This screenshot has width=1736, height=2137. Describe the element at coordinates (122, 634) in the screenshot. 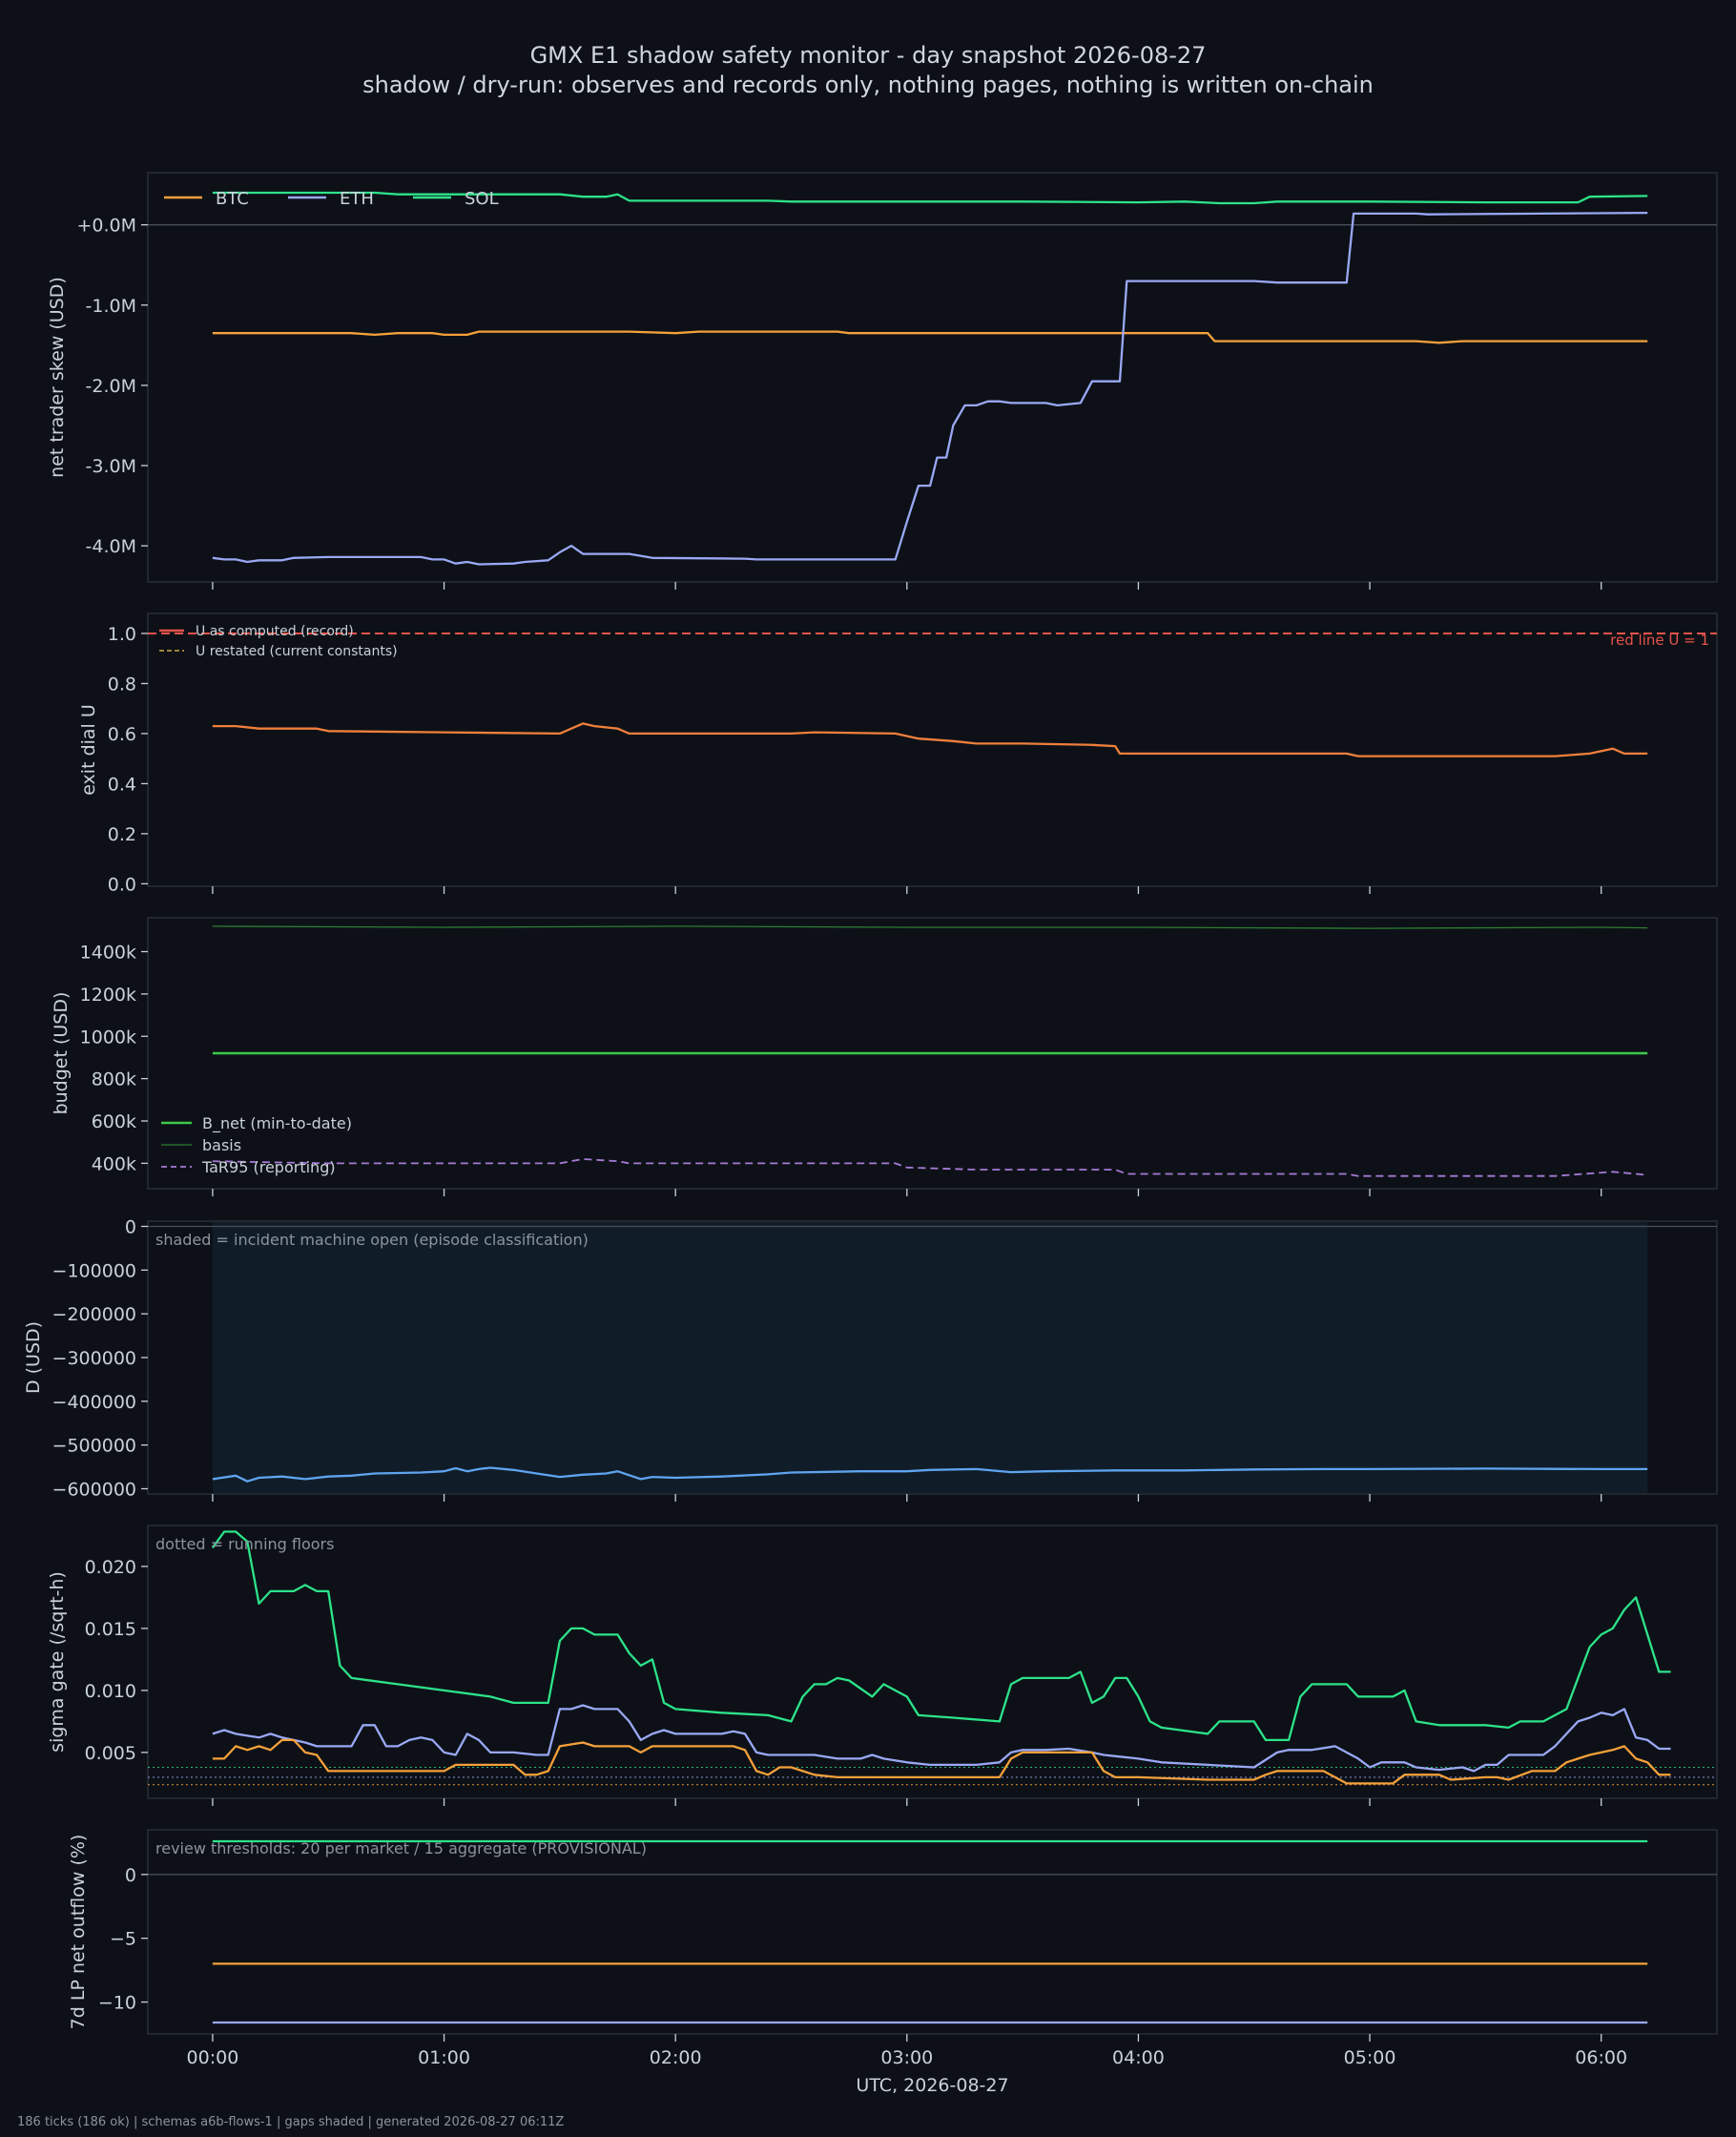

I see `y-tick-label: 1.0` at that location.